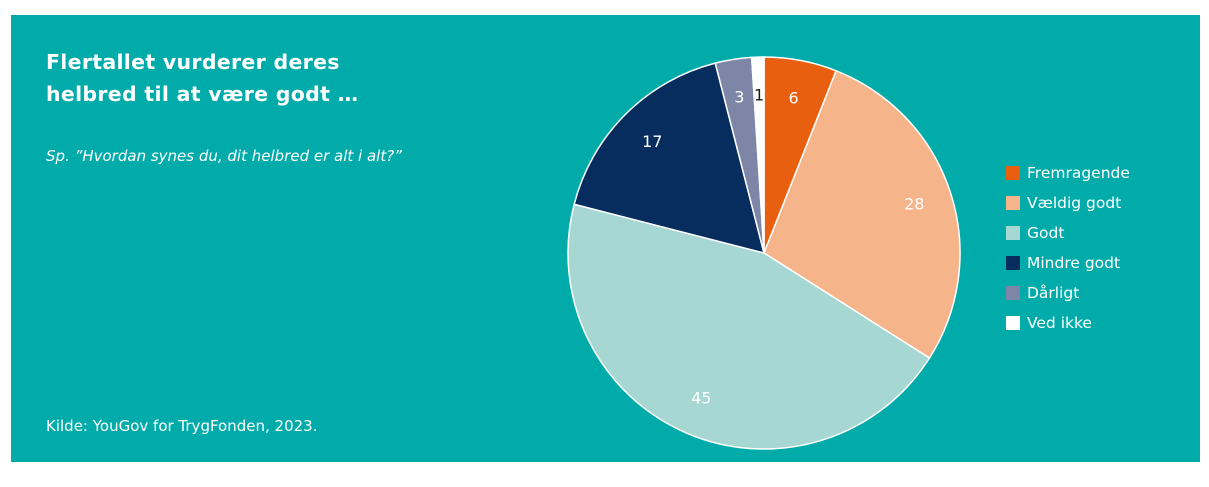 Image resolution: width=1209 pixels, height=487 pixels. Describe the element at coordinates (1074, 203) in the screenshot. I see `legend-label: Vældig godt` at that location.